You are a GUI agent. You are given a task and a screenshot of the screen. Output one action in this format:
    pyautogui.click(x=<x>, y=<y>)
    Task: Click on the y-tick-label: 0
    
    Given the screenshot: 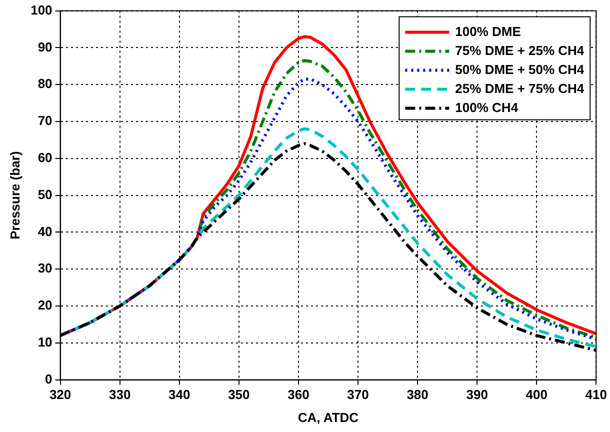 What is the action you would take?
    pyautogui.click(x=48, y=378)
    